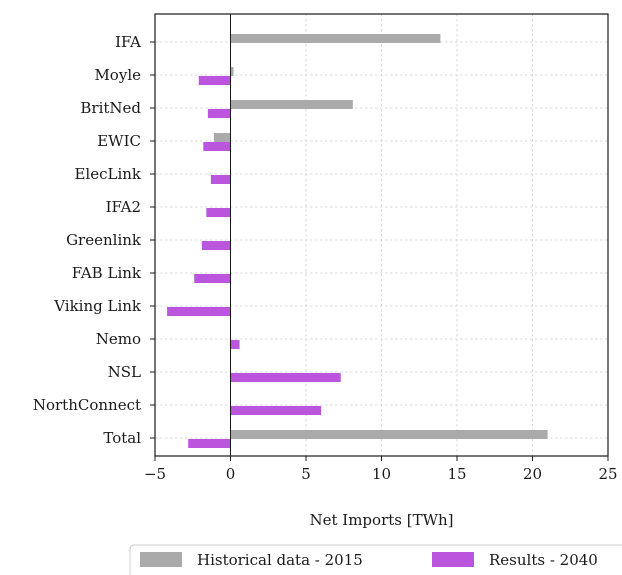 The height and width of the screenshot is (575, 622). I want to click on bar-historical-ewic, so click(222, 137).